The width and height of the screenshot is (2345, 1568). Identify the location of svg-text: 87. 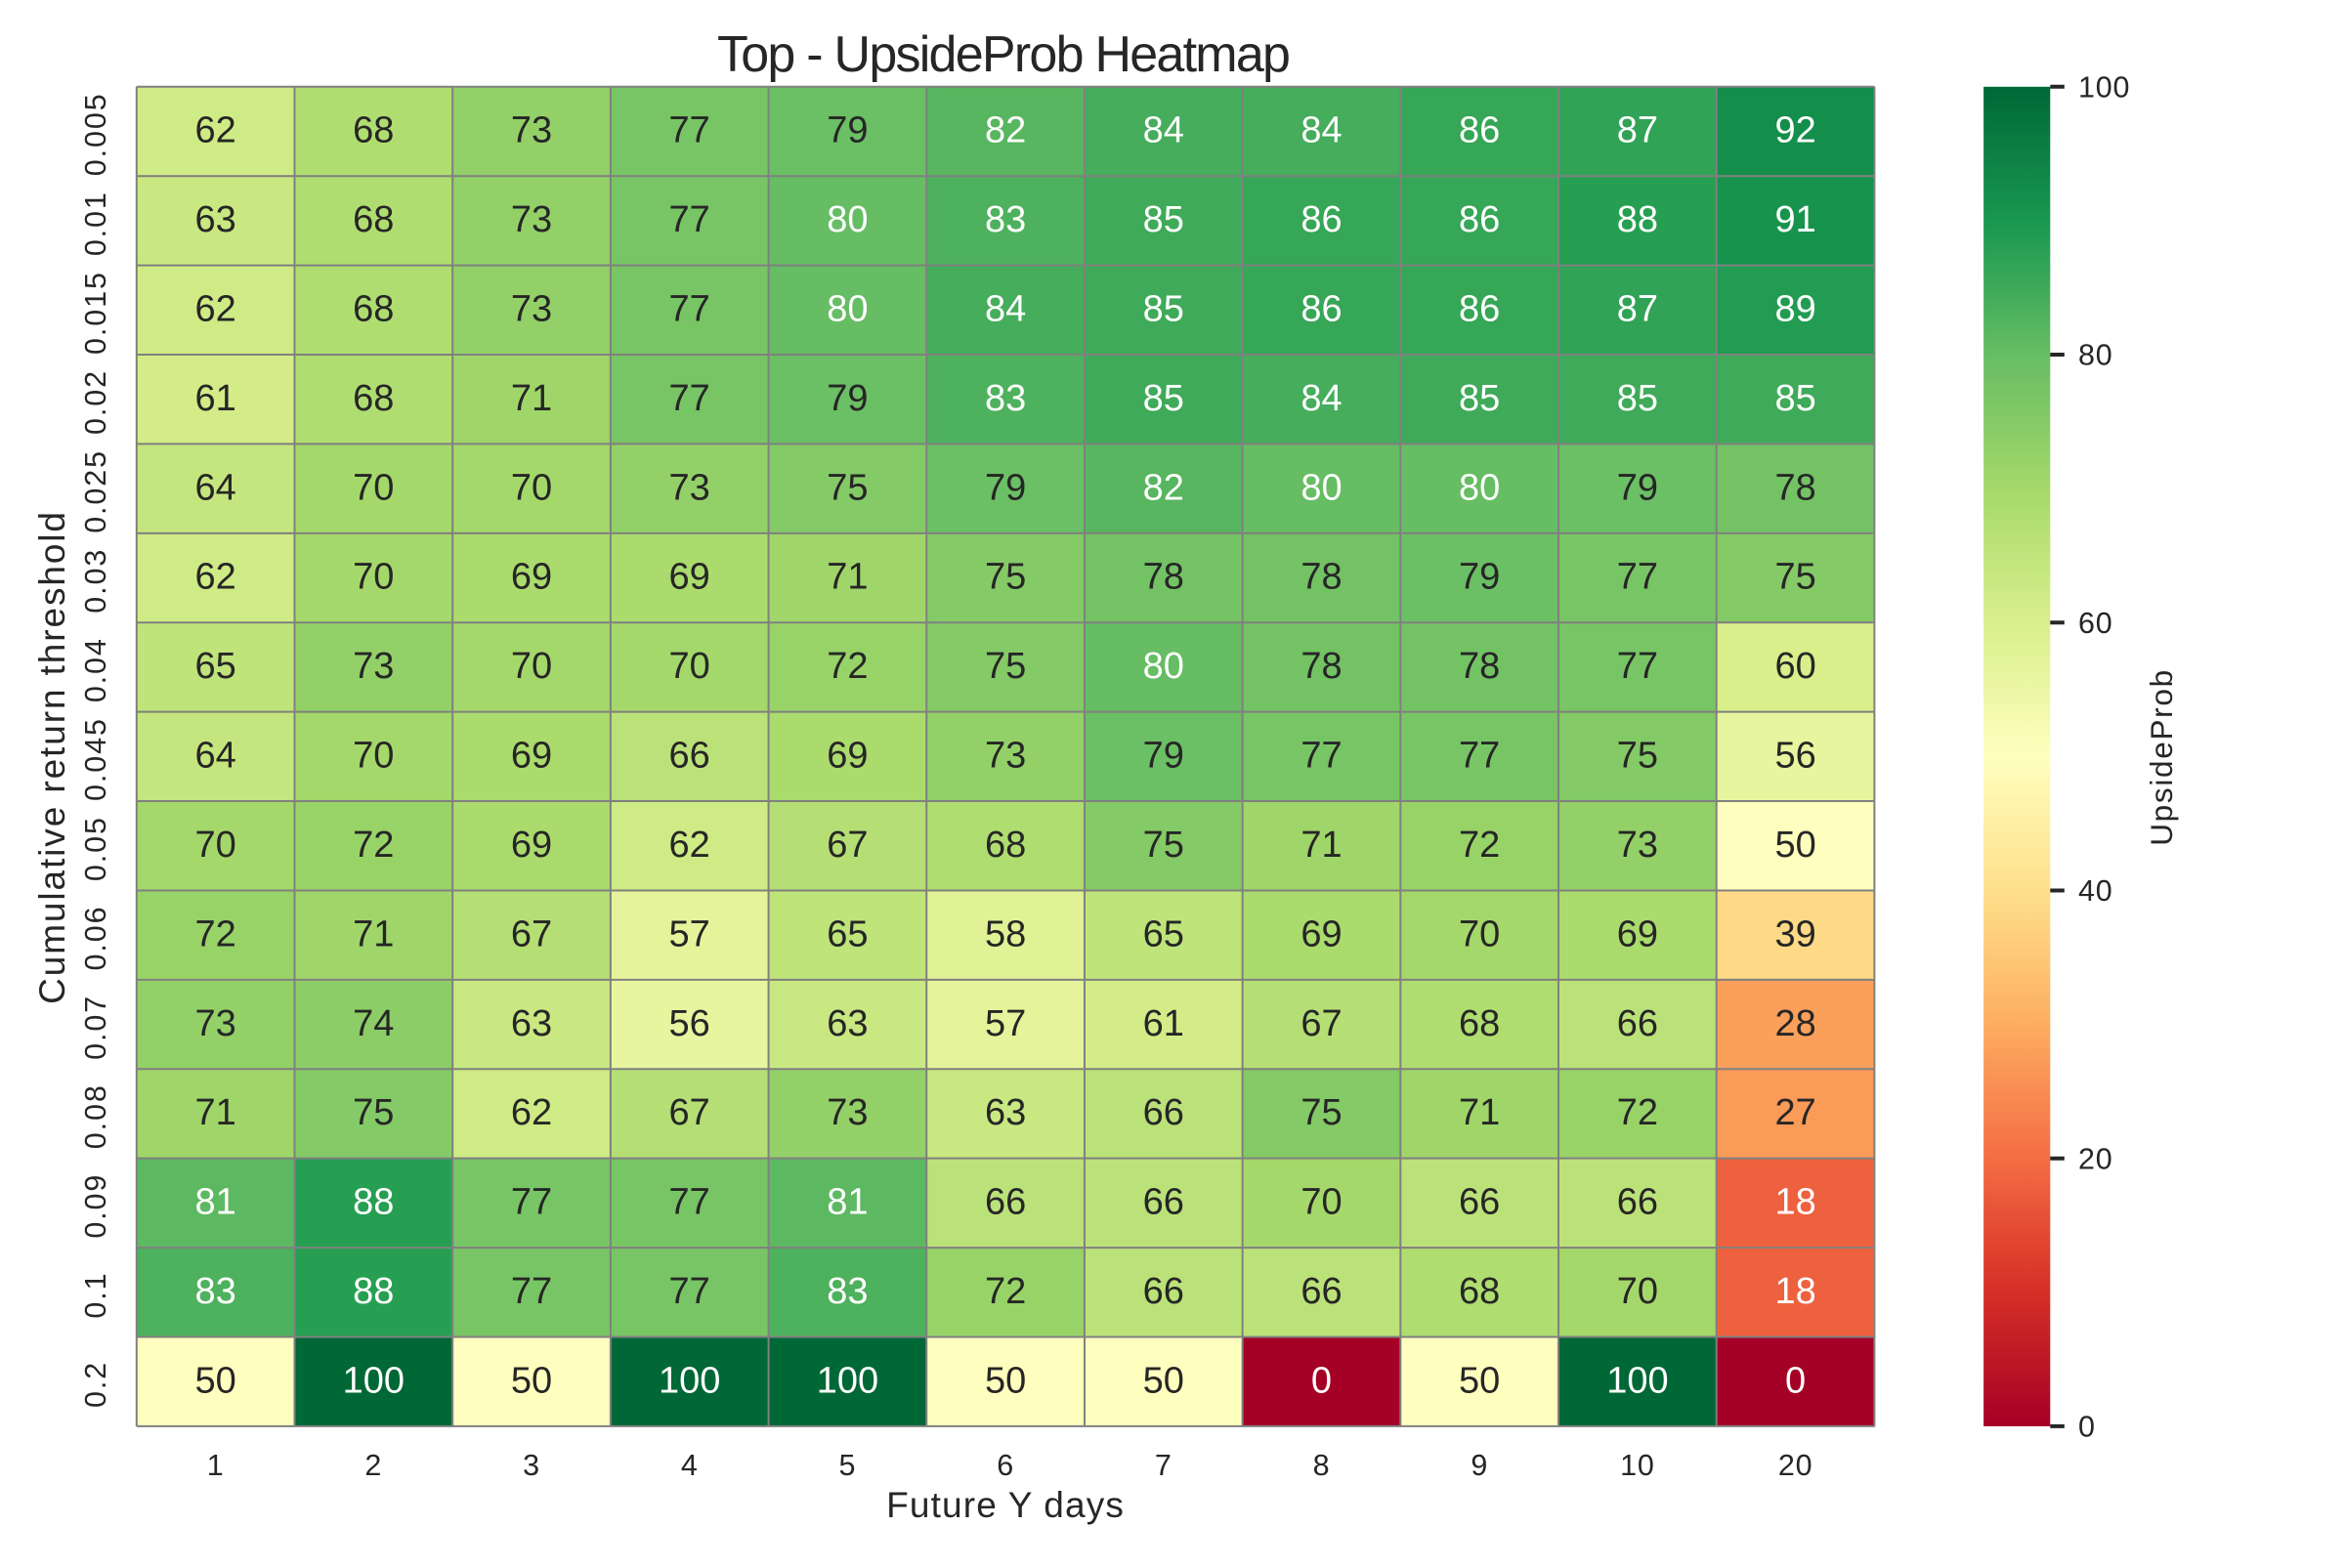
(1637, 309).